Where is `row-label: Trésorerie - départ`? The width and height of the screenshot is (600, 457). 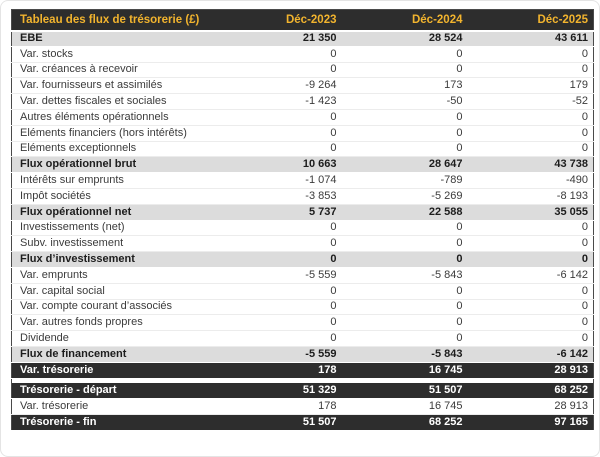
row-label: Trésorerie - départ is located at coordinates (114, 391).